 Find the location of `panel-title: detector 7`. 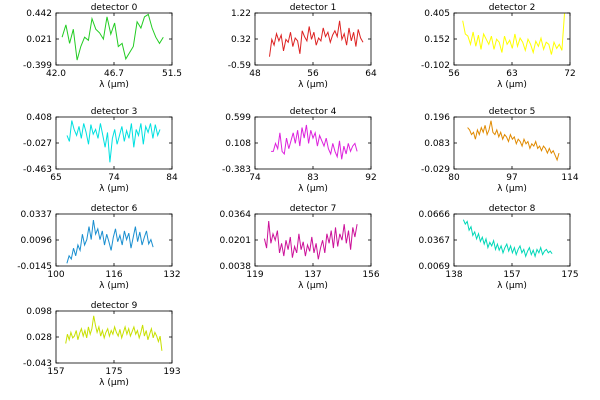

panel-title: detector 7 is located at coordinates (313, 209).